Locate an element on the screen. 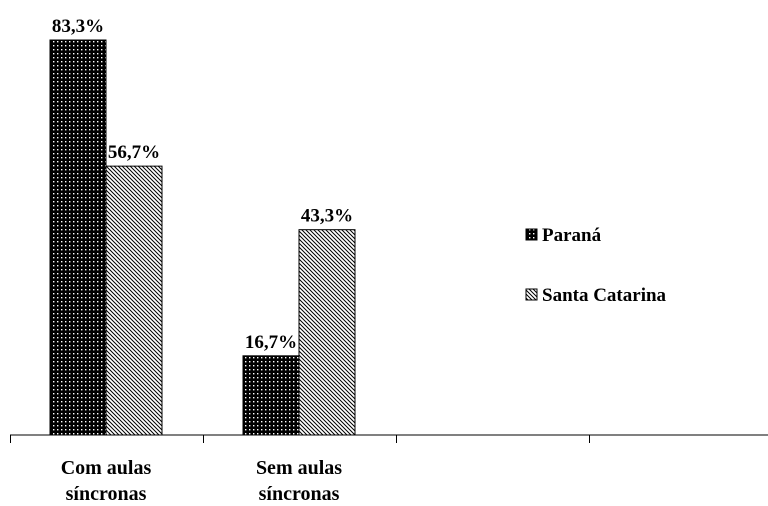 The image size is (768, 506). value-label: 43,3% is located at coordinates (327, 216).